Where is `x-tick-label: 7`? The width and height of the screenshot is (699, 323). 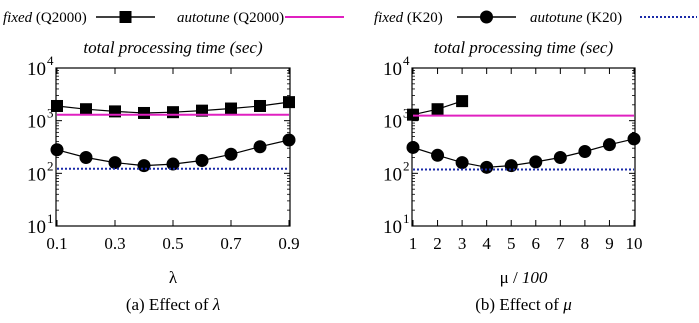
x-tick-label: 7 is located at coordinates (560, 243).